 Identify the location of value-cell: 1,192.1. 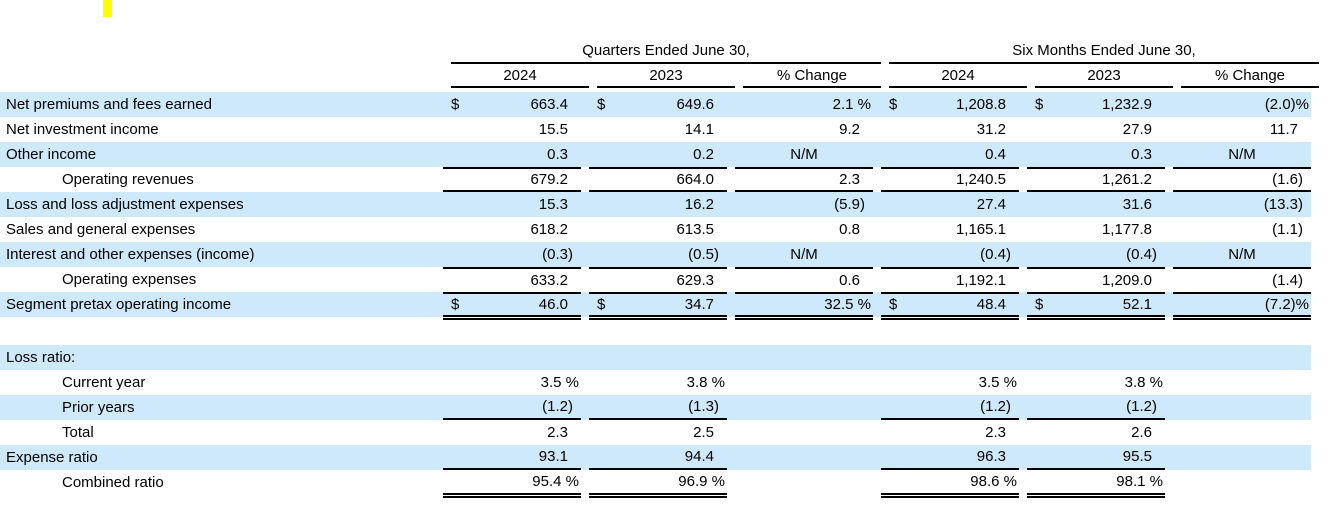
(950, 279).